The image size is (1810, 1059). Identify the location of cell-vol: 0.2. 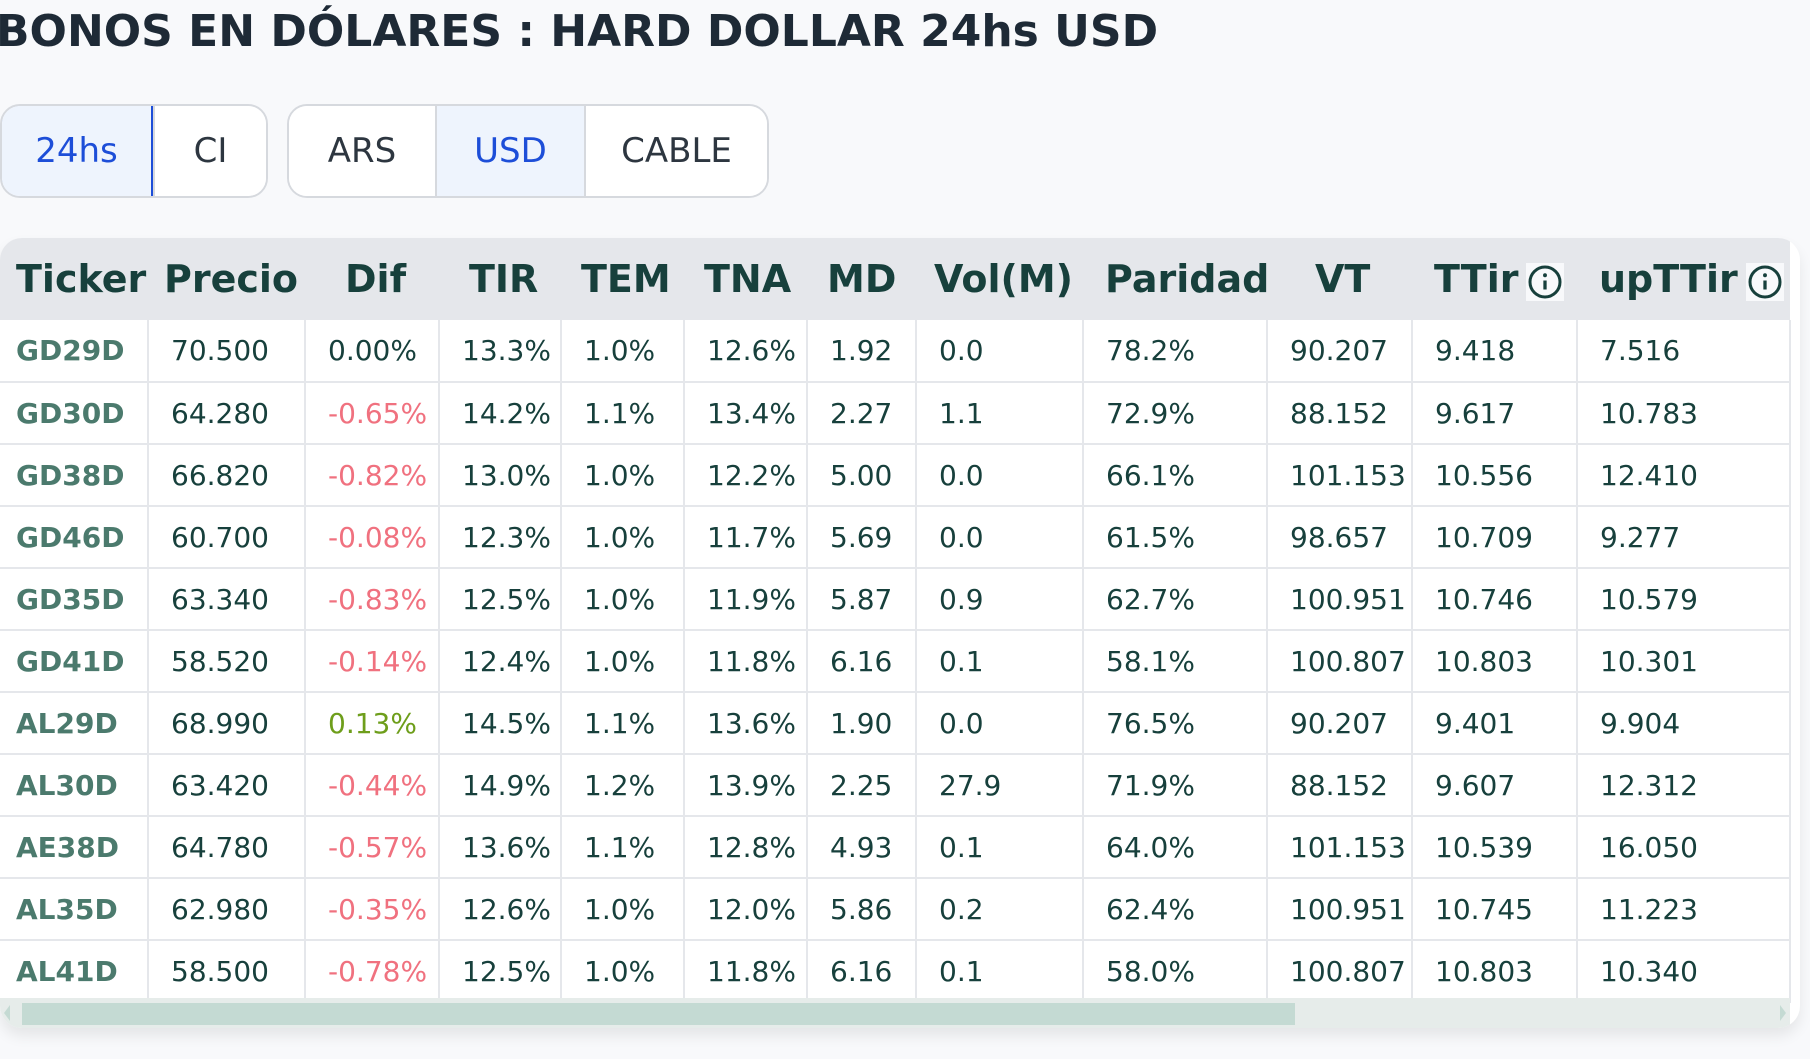
(1000, 909).